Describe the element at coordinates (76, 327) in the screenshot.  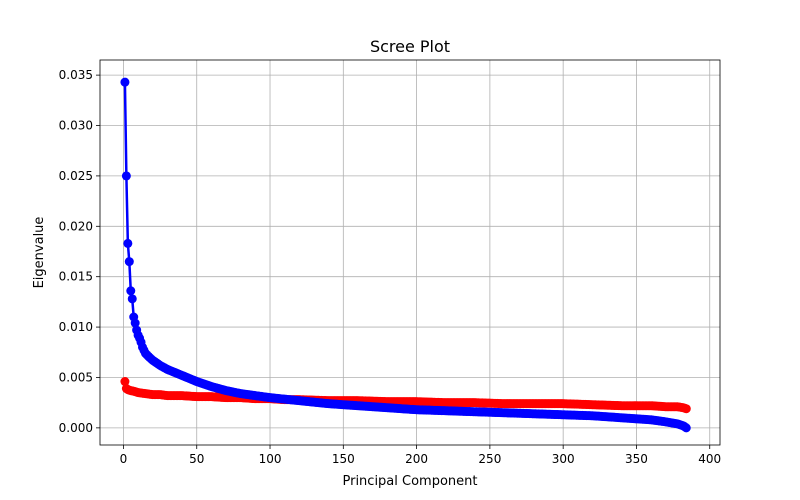
I see `y-tick-label: 0.010` at that location.